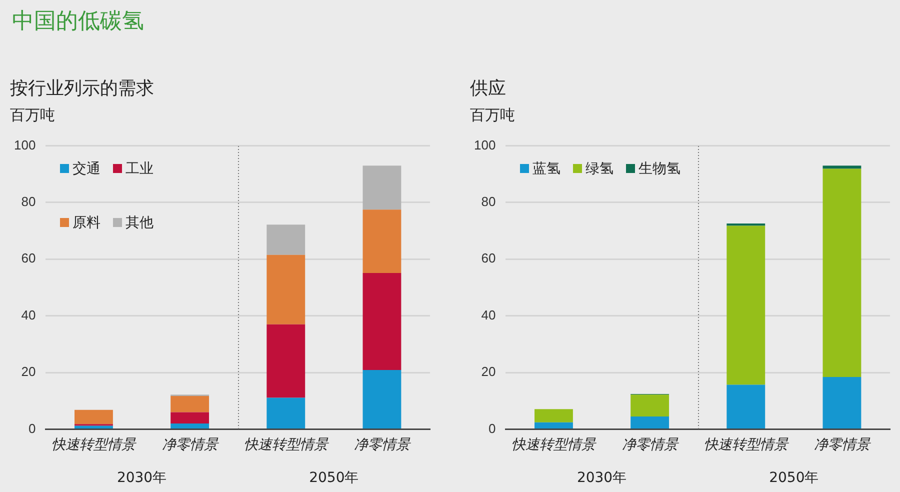  I want to click on legend-label: 蓝氢, so click(546, 169).